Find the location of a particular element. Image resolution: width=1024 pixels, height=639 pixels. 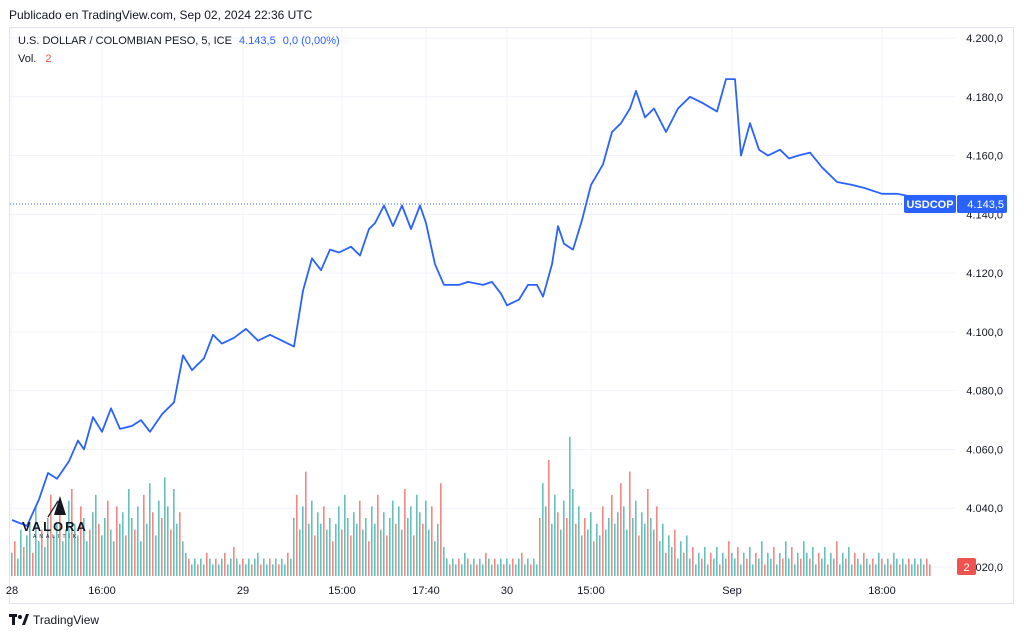

symbol-tag-label: USDCOP is located at coordinates (929, 205).